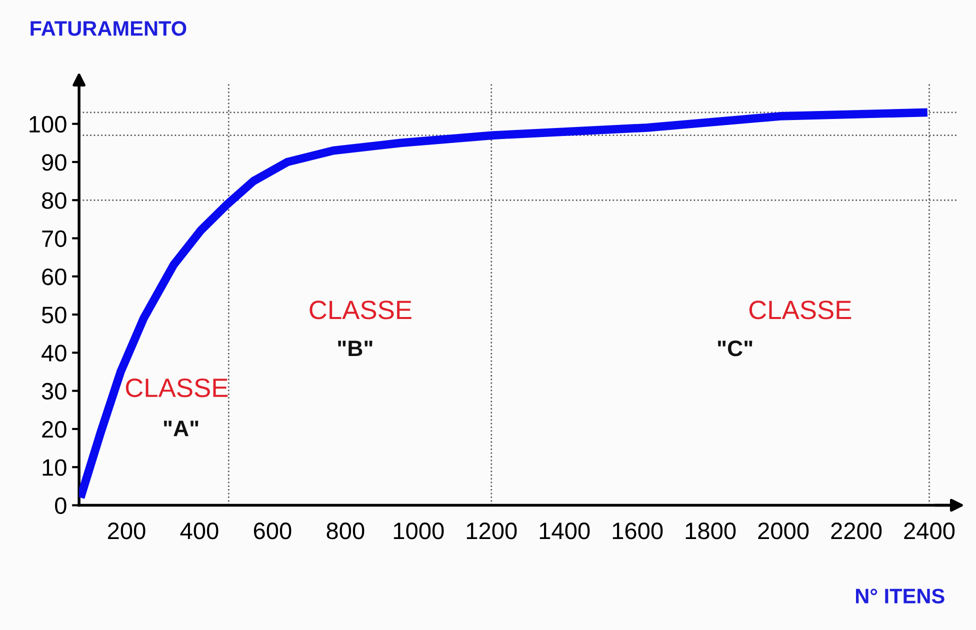 The height and width of the screenshot is (630, 976). What do you see at coordinates (54, 239) in the screenshot?
I see `y-tick-label: 70` at bounding box center [54, 239].